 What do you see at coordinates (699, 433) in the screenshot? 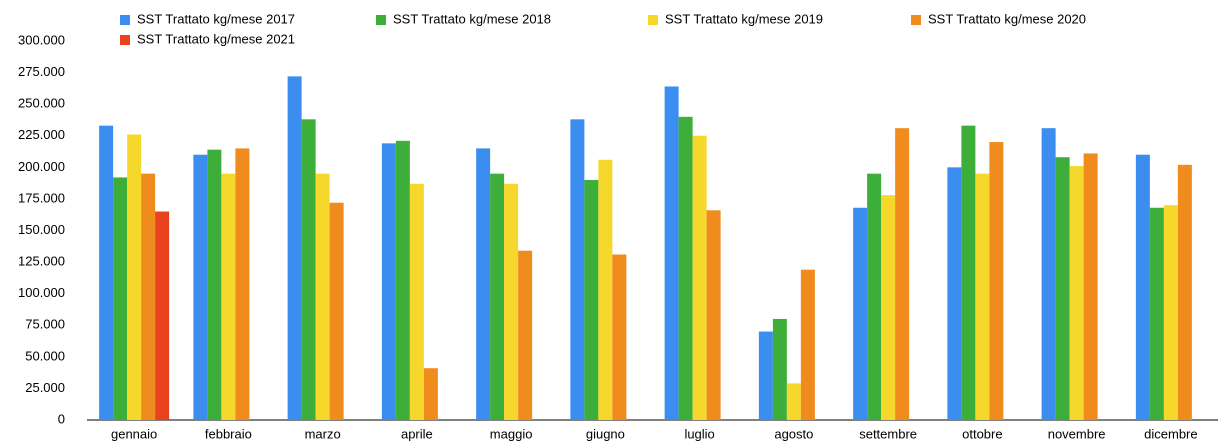
I see `x-tick-label: luglio` at bounding box center [699, 433].